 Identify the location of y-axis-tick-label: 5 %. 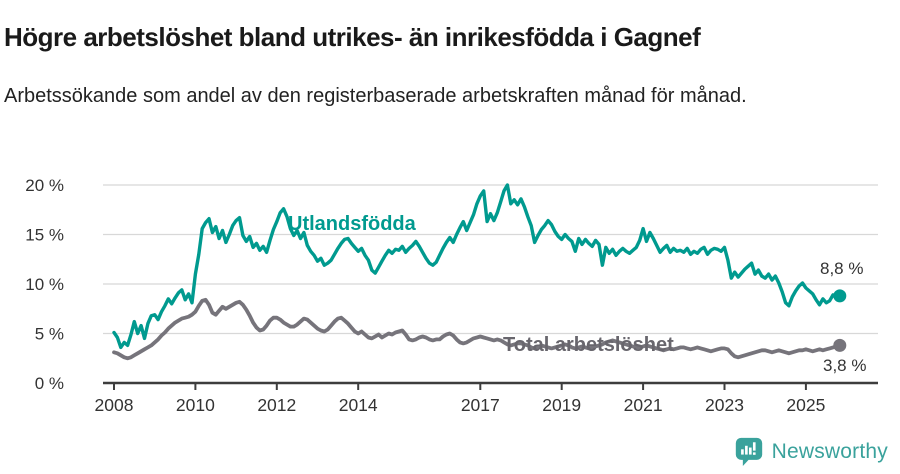
(49, 334).